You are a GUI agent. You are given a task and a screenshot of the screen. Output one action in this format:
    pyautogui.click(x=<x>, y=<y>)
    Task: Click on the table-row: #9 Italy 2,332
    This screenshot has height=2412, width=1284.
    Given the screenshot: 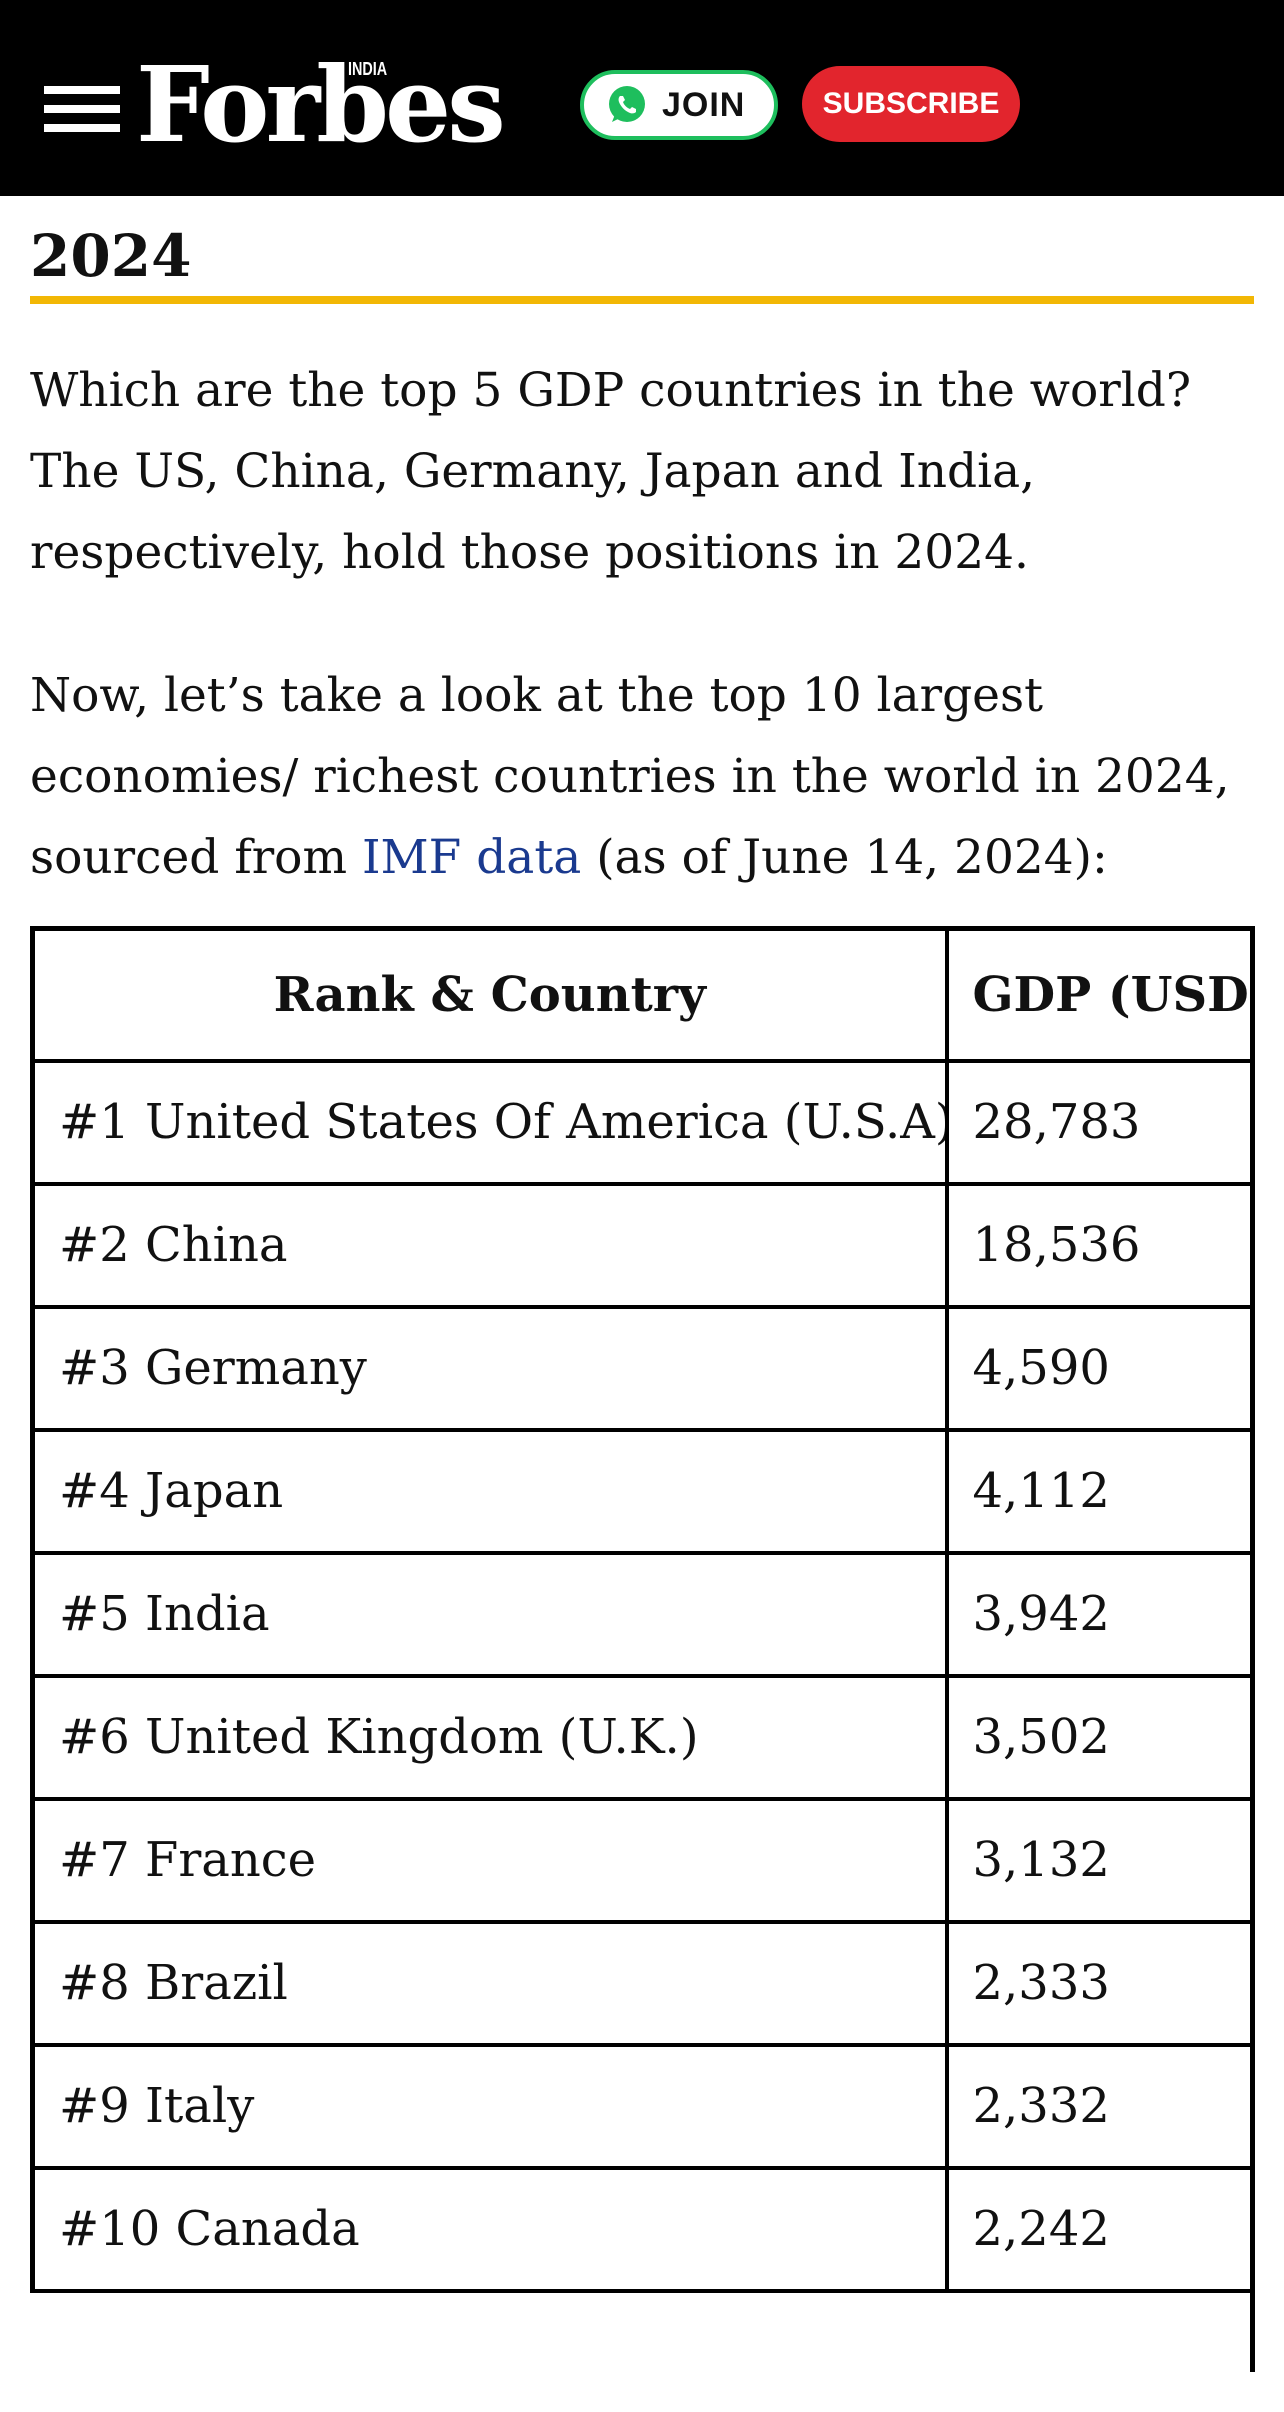 What is the action you would take?
    pyautogui.click(x=642, y=2106)
    